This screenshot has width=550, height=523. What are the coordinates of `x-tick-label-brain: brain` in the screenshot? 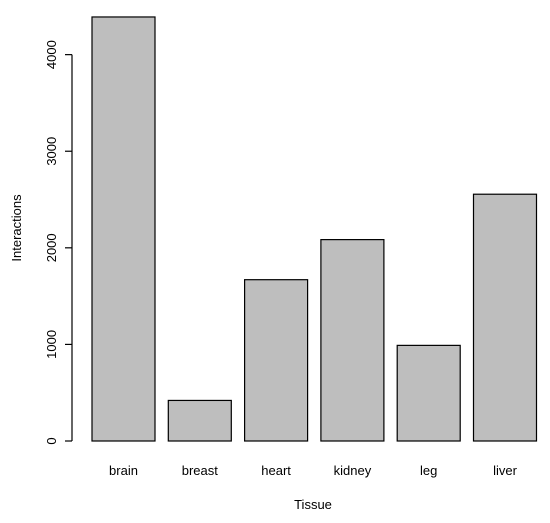 It's located at (123, 470).